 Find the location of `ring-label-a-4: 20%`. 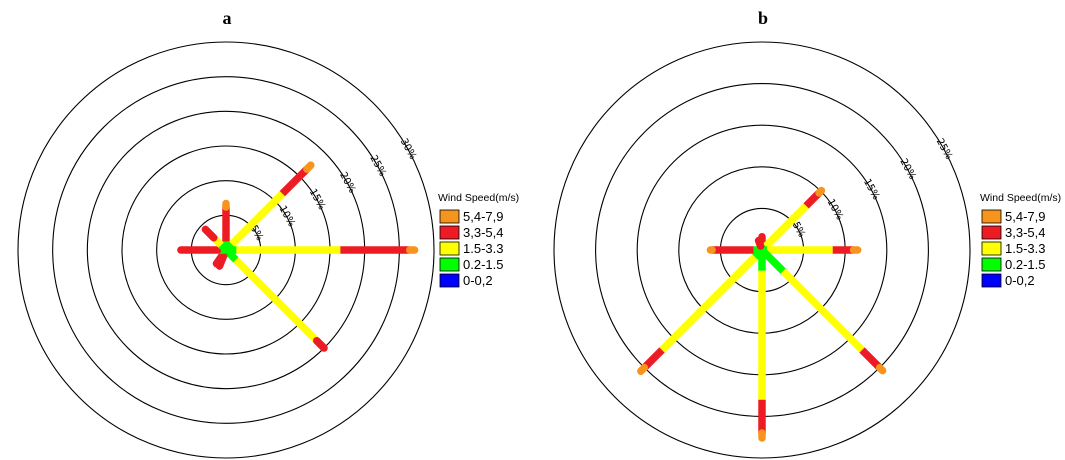

ring-label-a-4: 20% is located at coordinates (347, 182).